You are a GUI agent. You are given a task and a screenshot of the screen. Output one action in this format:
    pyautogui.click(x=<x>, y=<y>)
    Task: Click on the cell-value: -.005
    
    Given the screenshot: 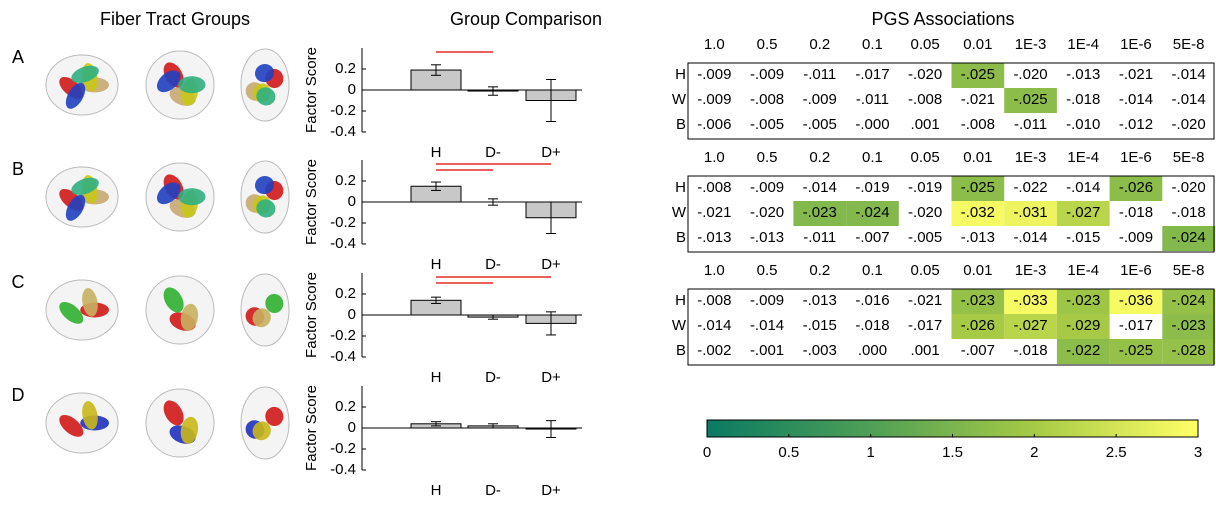 What is the action you would take?
    pyautogui.click(x=767, y=124)
    